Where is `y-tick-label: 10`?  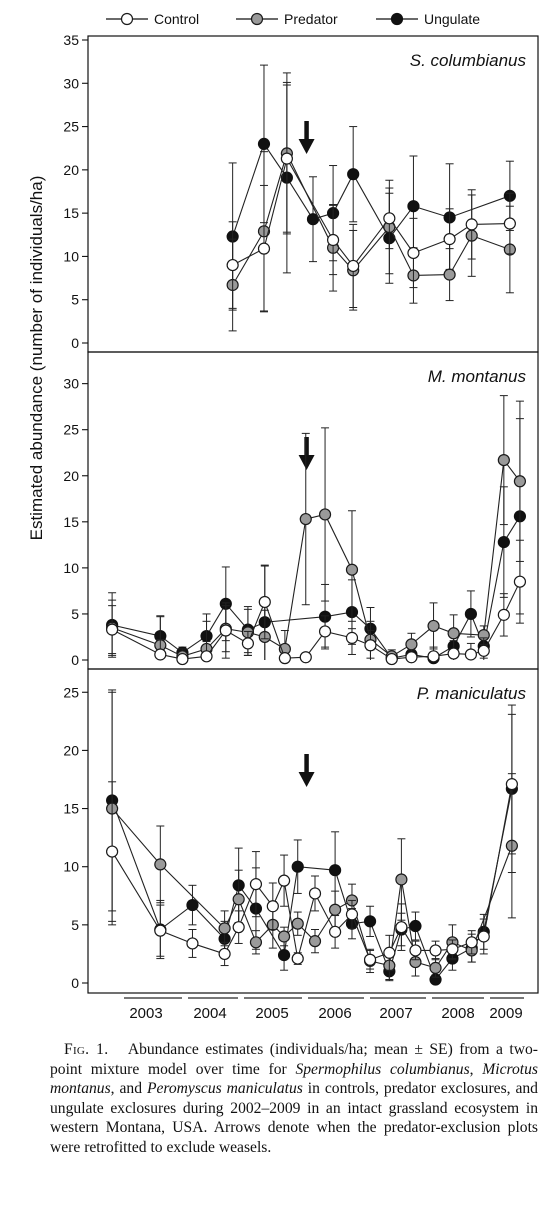
y-tick-label: 10 is located at coordinates (71, 256).